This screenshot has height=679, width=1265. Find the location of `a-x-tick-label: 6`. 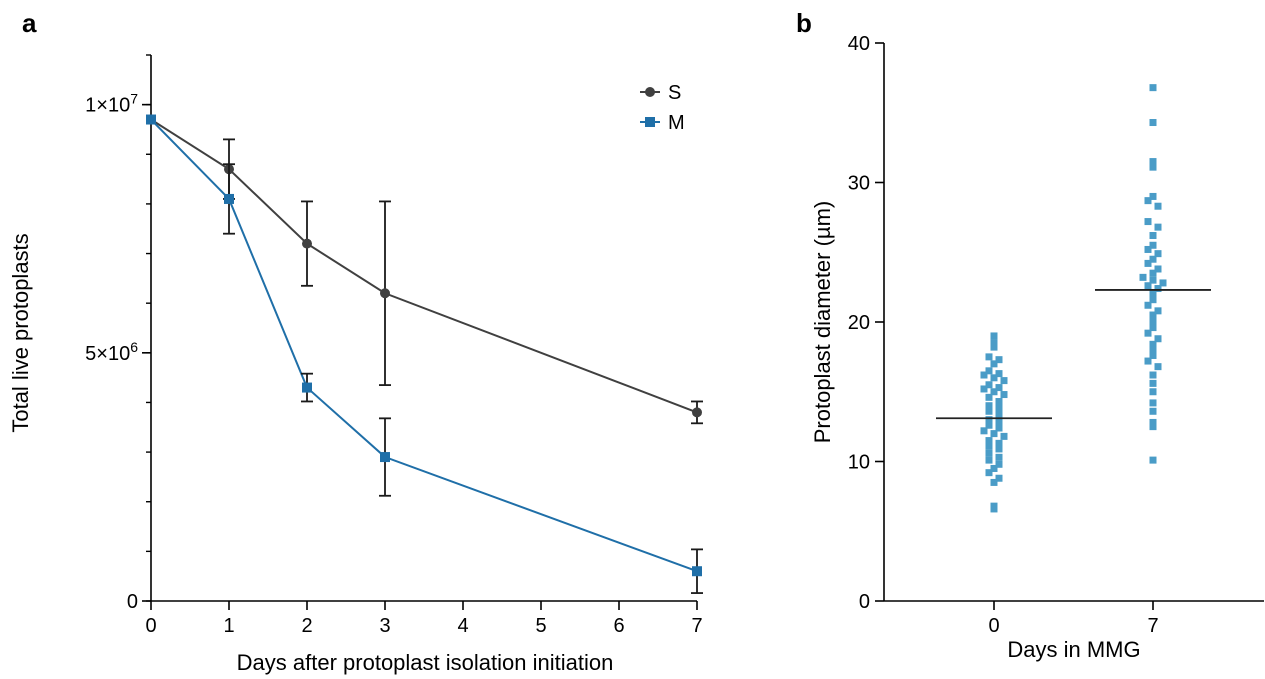

a-x-tick-label: 6 is located at coordinates (618, 626).